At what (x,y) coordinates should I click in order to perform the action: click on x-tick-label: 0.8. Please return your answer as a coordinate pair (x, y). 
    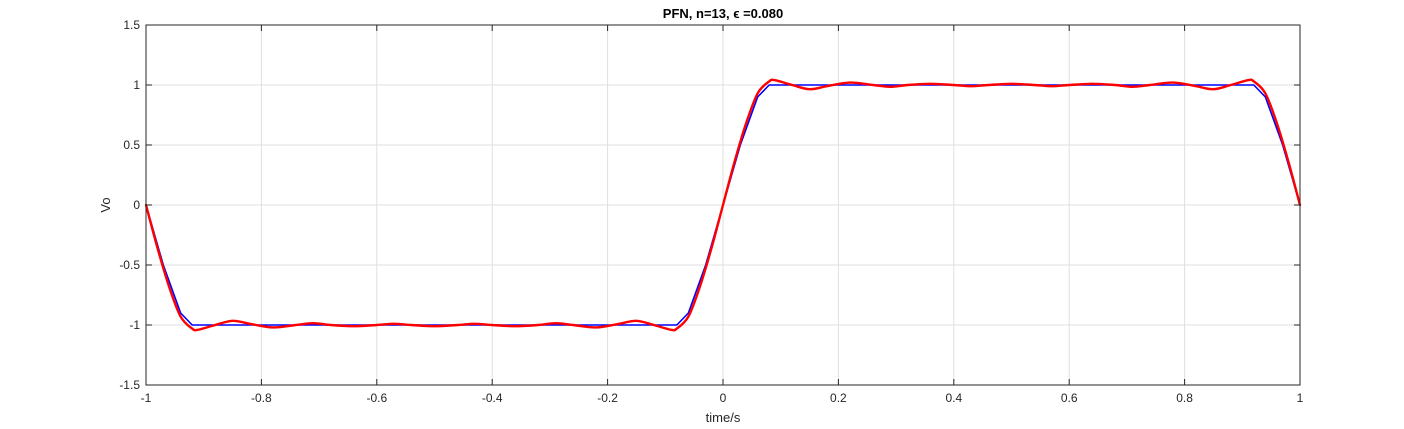
    Looking at the image, I should click on (1184, 398).